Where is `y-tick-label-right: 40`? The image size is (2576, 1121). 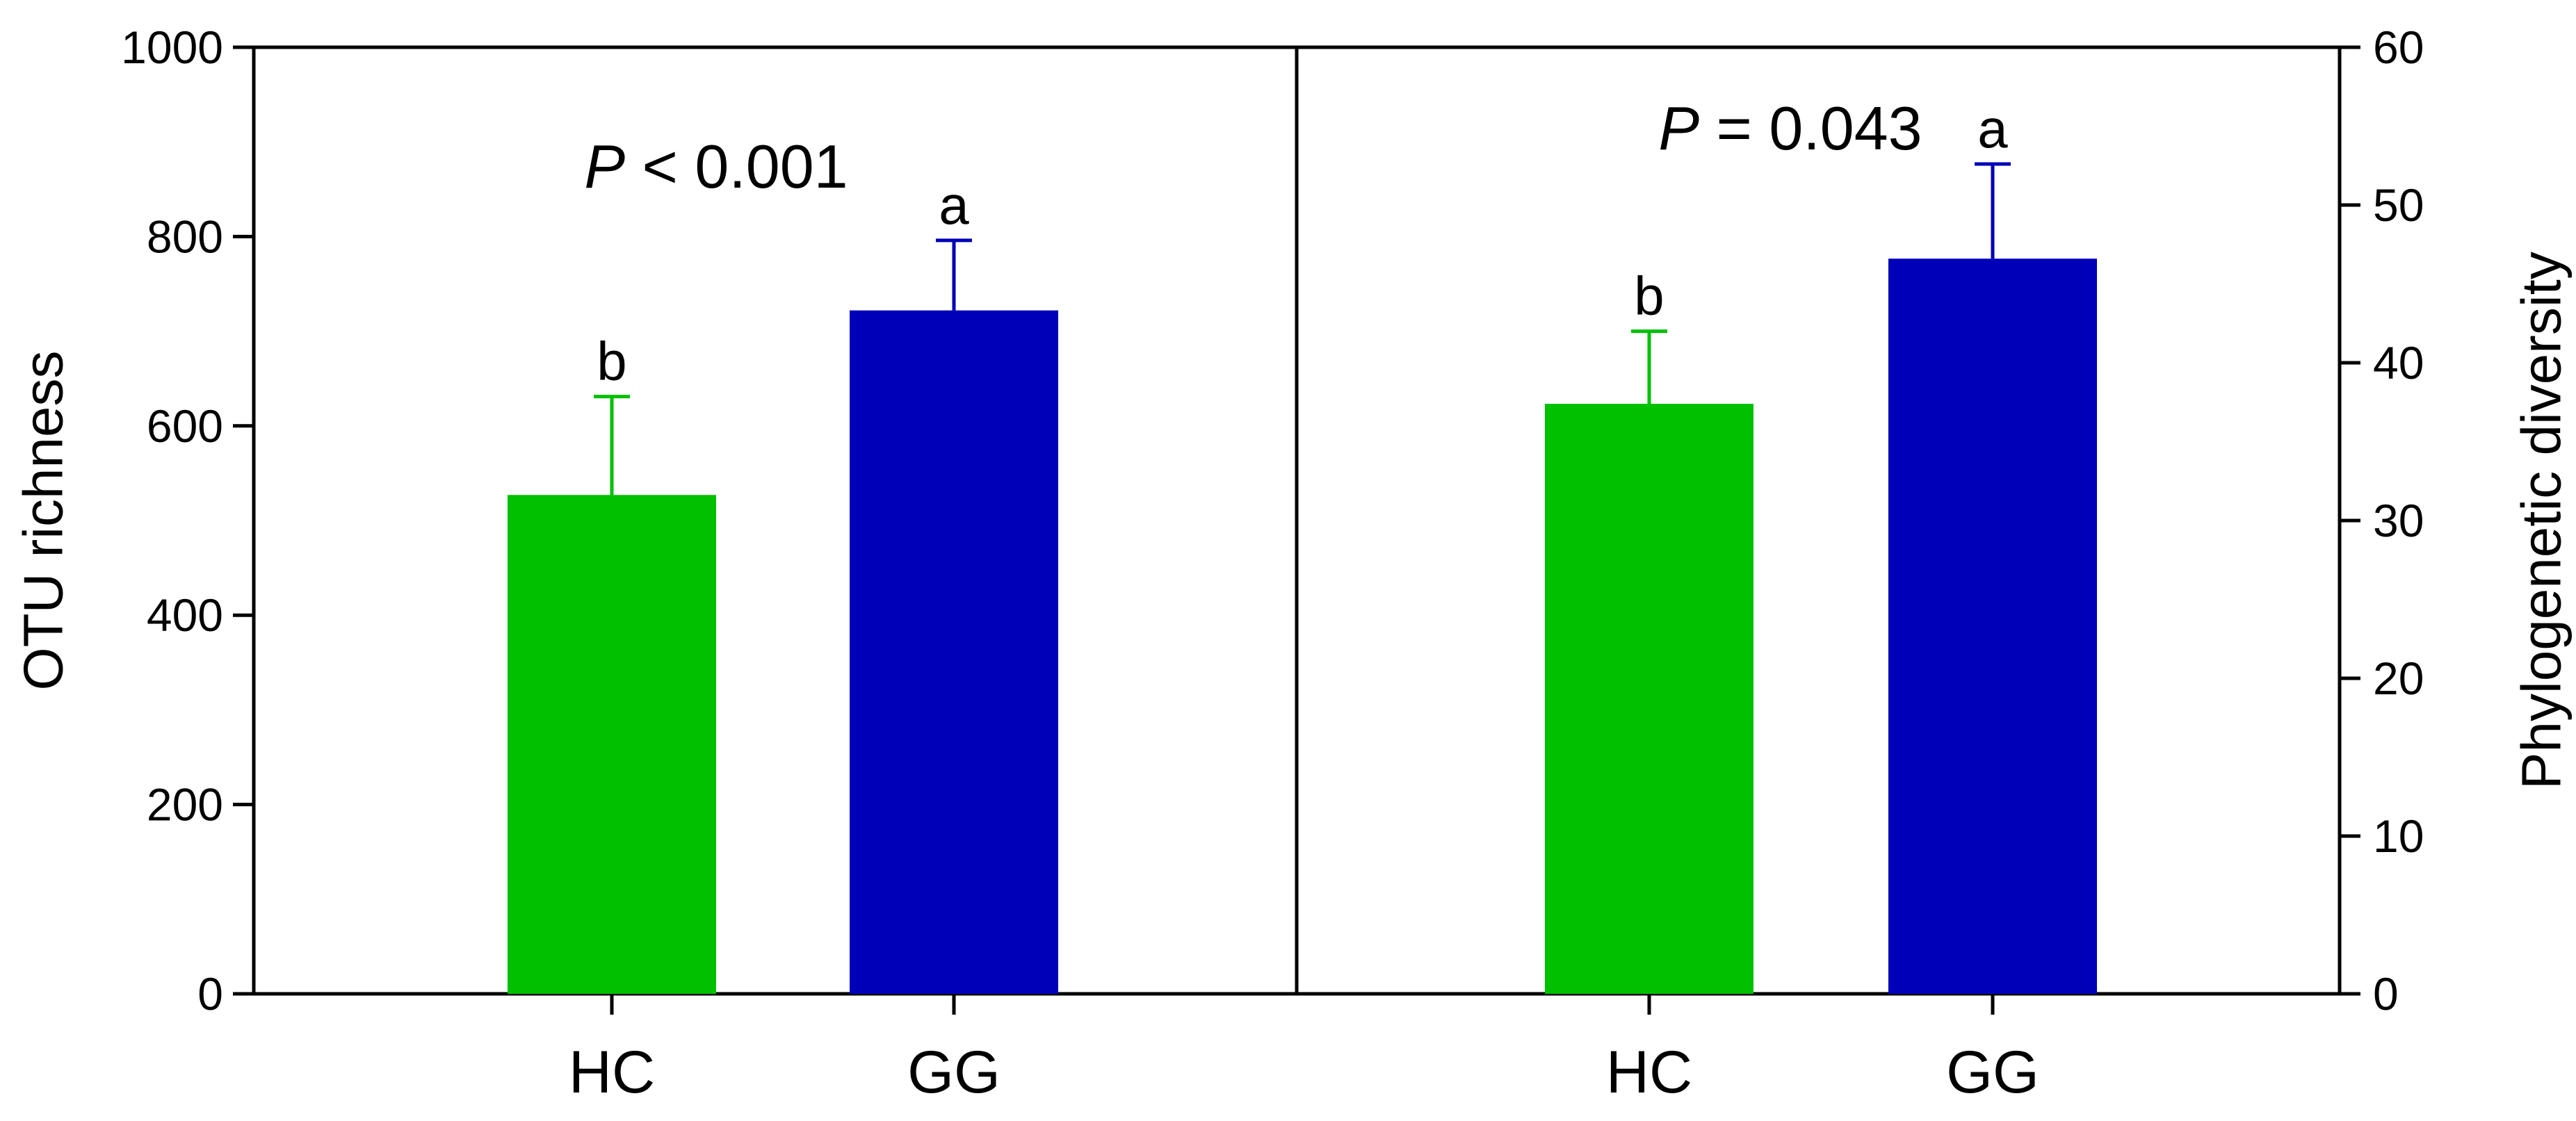
y-tick-label-right: 40 is located at coordinates (2398, 362).